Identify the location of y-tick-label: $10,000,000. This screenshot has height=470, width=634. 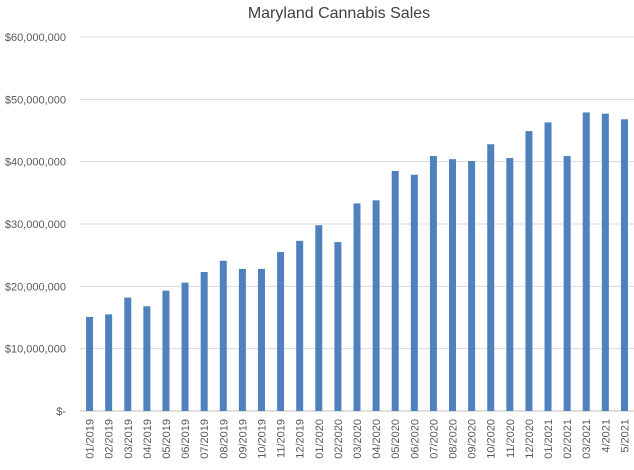
(35, 350).